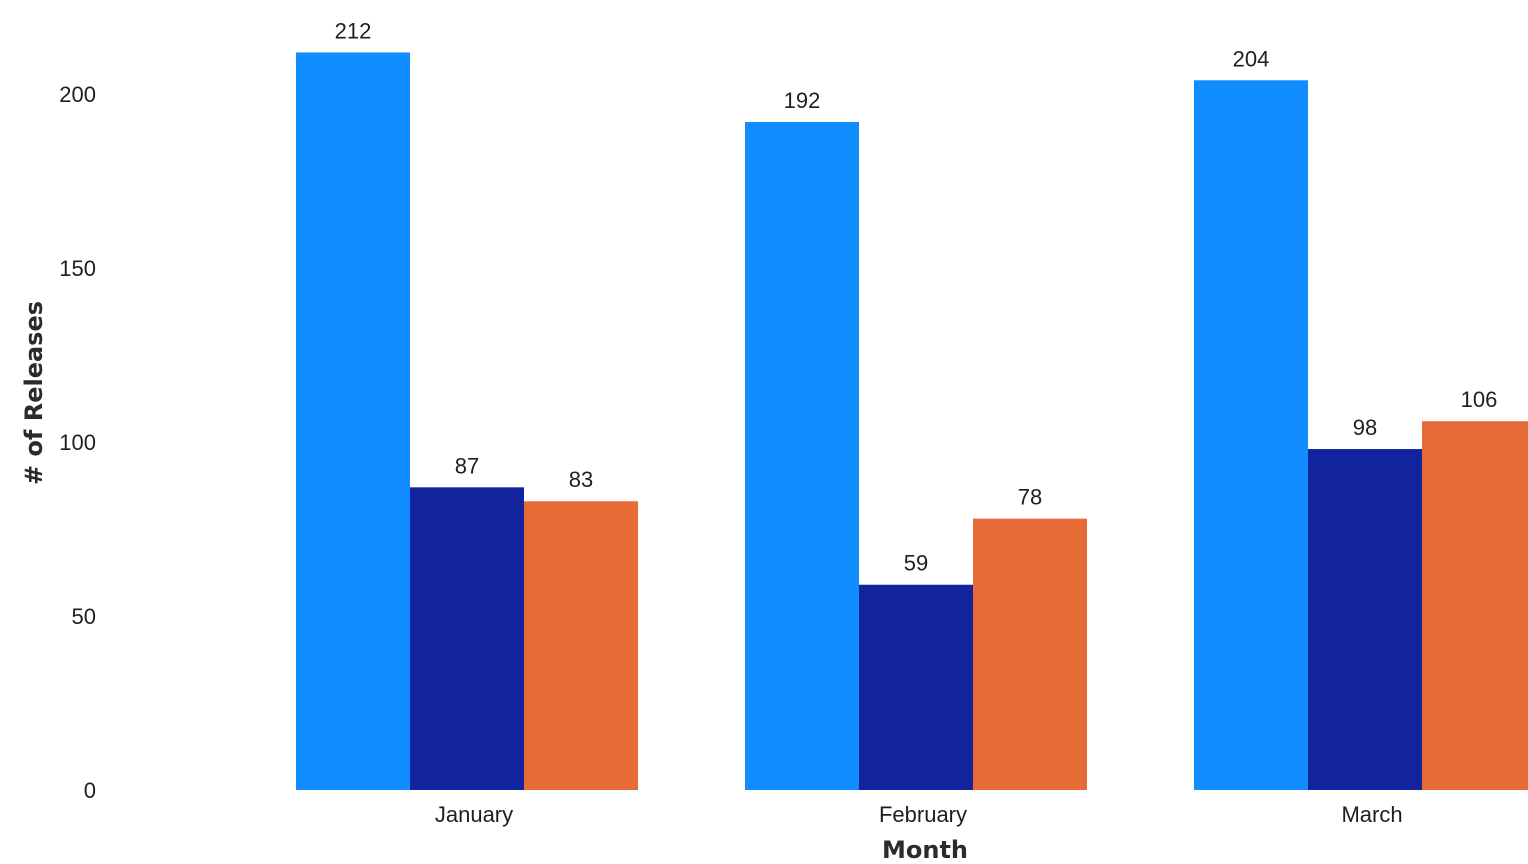 The image size is (1528, 864). Describe the element at coordinates (1365, 427) in the screenshot. I see `data-label: 98` at that location.